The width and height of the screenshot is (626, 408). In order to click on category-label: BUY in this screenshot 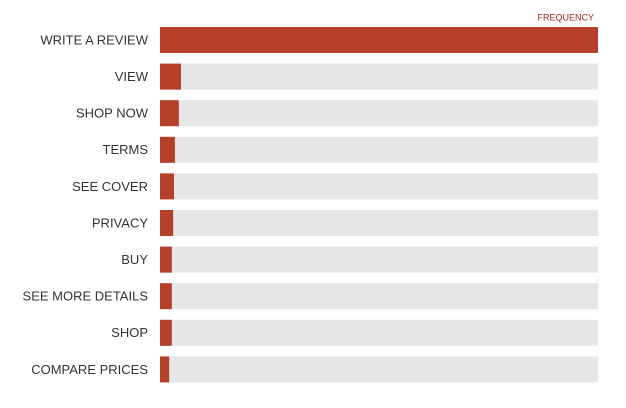, I will do `click(134, 259)`.